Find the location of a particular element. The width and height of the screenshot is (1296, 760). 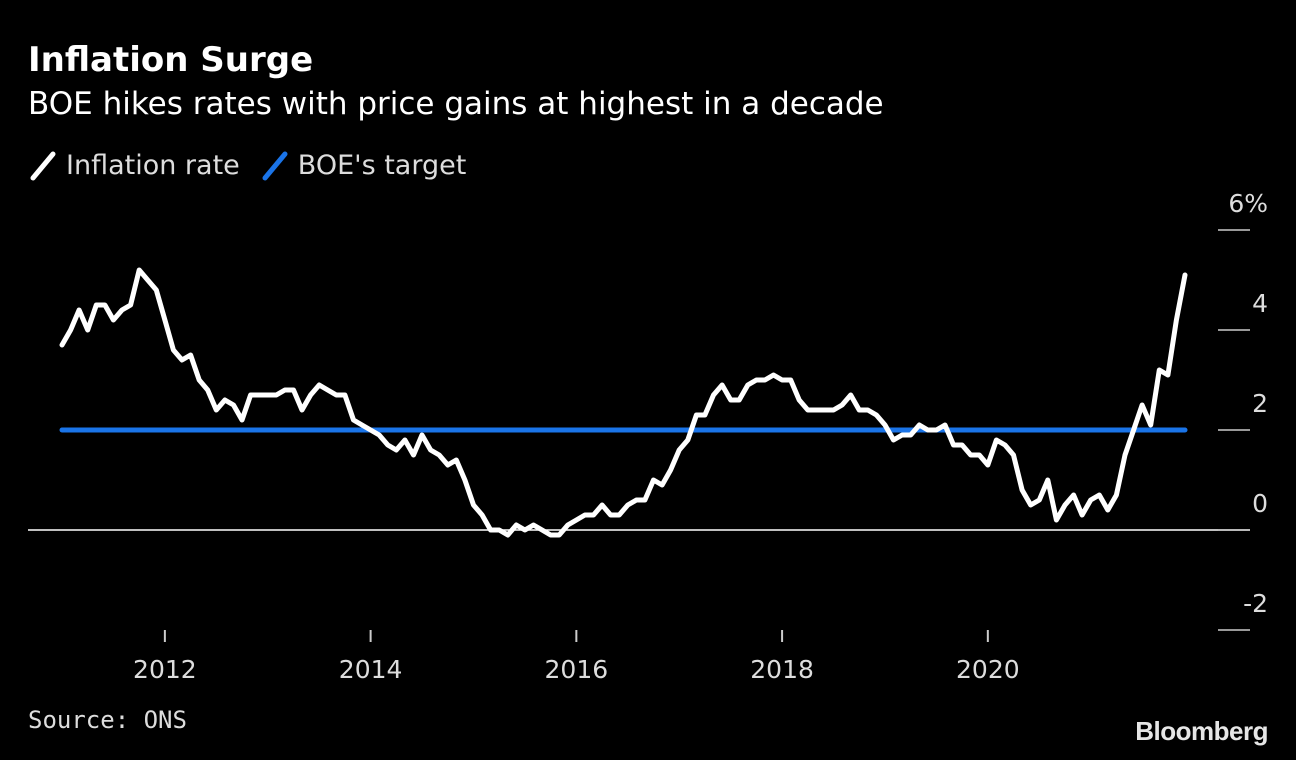

legend-swatch-target is located at coordinates (275, 165).